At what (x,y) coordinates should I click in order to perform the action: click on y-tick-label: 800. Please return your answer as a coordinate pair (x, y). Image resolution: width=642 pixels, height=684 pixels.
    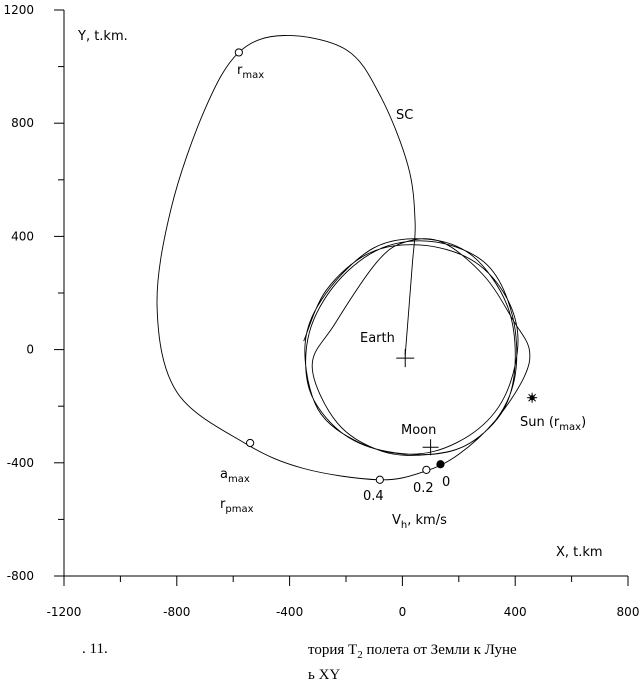
    Looking at the image, I should click on (22, 123).